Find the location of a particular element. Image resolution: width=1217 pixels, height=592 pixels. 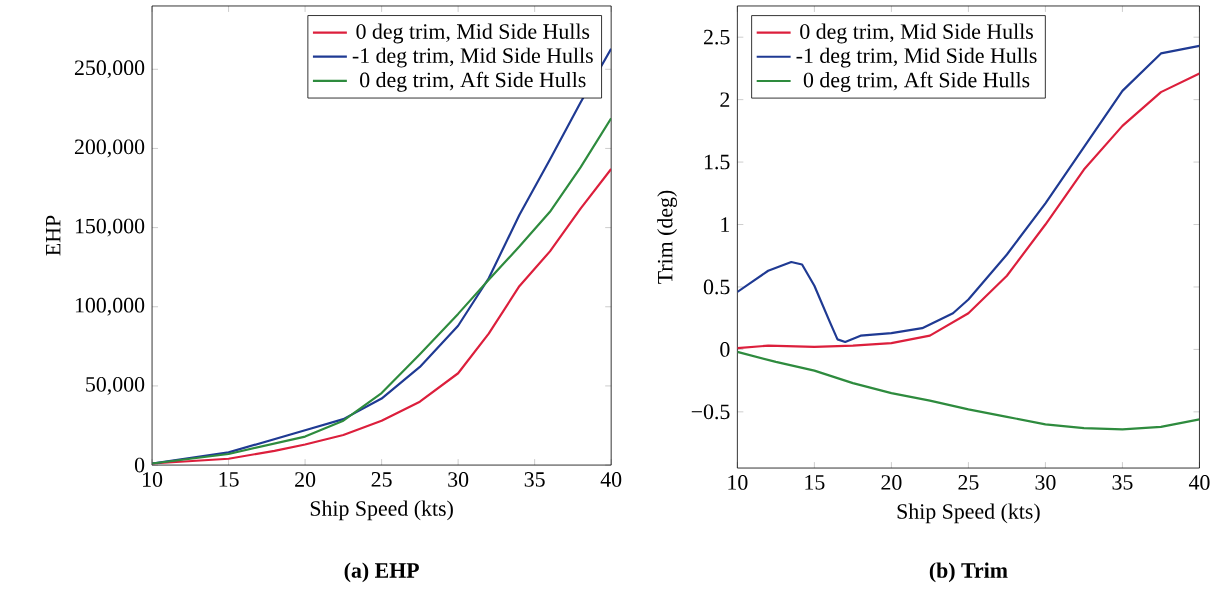

y-tick-label: 50,000 is located at coordinates (115, 385).